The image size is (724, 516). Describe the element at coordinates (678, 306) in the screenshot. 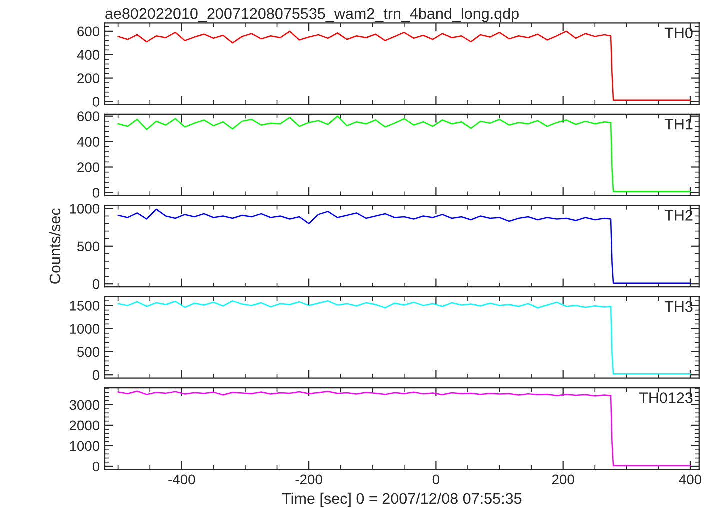

I see `text: TH3` at that location.